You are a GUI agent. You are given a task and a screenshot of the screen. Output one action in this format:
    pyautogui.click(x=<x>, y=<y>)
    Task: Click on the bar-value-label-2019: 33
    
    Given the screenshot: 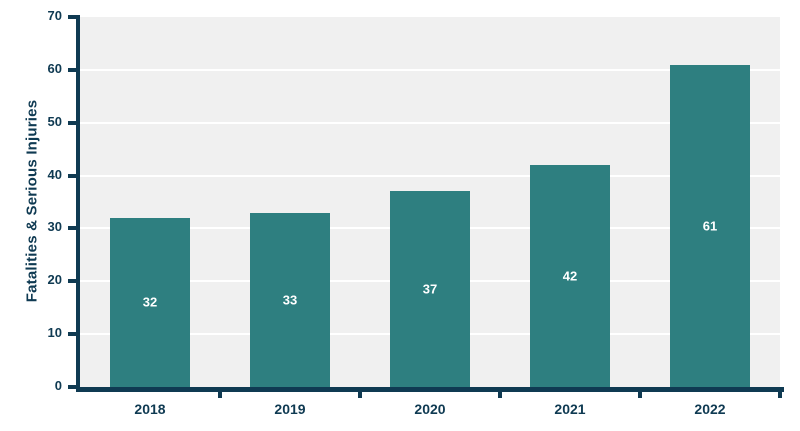 What is the action you would take?
    pyautogui.click(x=290, y=300)
    